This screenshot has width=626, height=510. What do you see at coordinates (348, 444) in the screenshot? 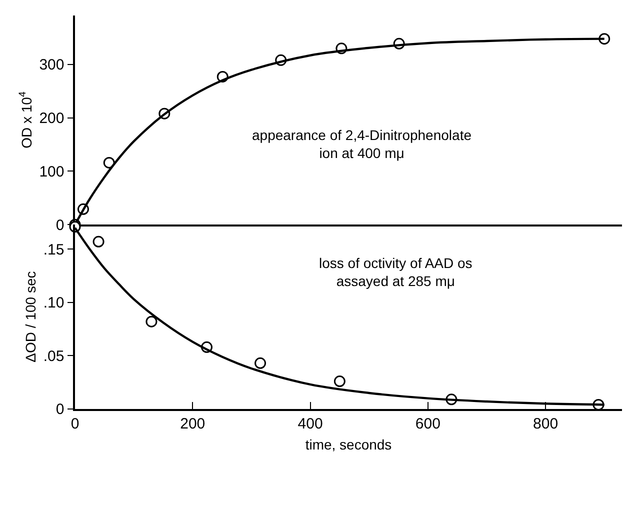
I see `x-axis-title: time, seconds` at bounding box center [348, 444].